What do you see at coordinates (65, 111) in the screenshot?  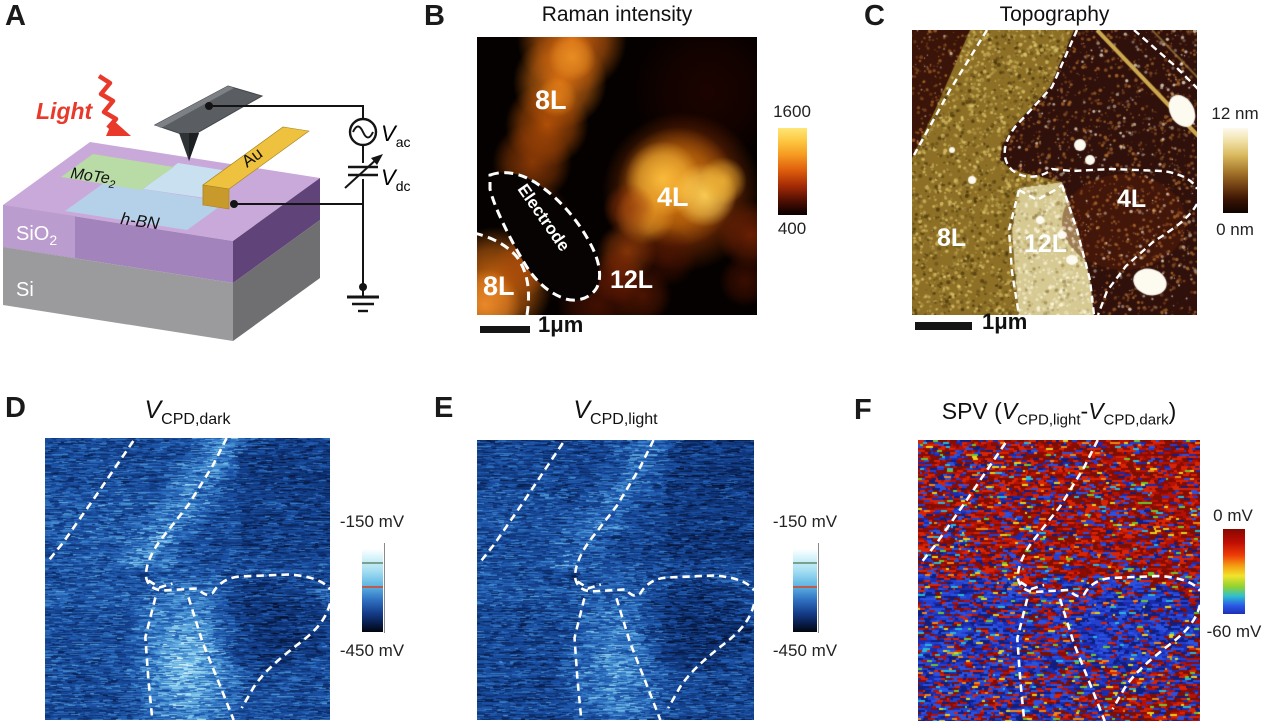 I see `light-label: Light` at bounding box center [65, 111].